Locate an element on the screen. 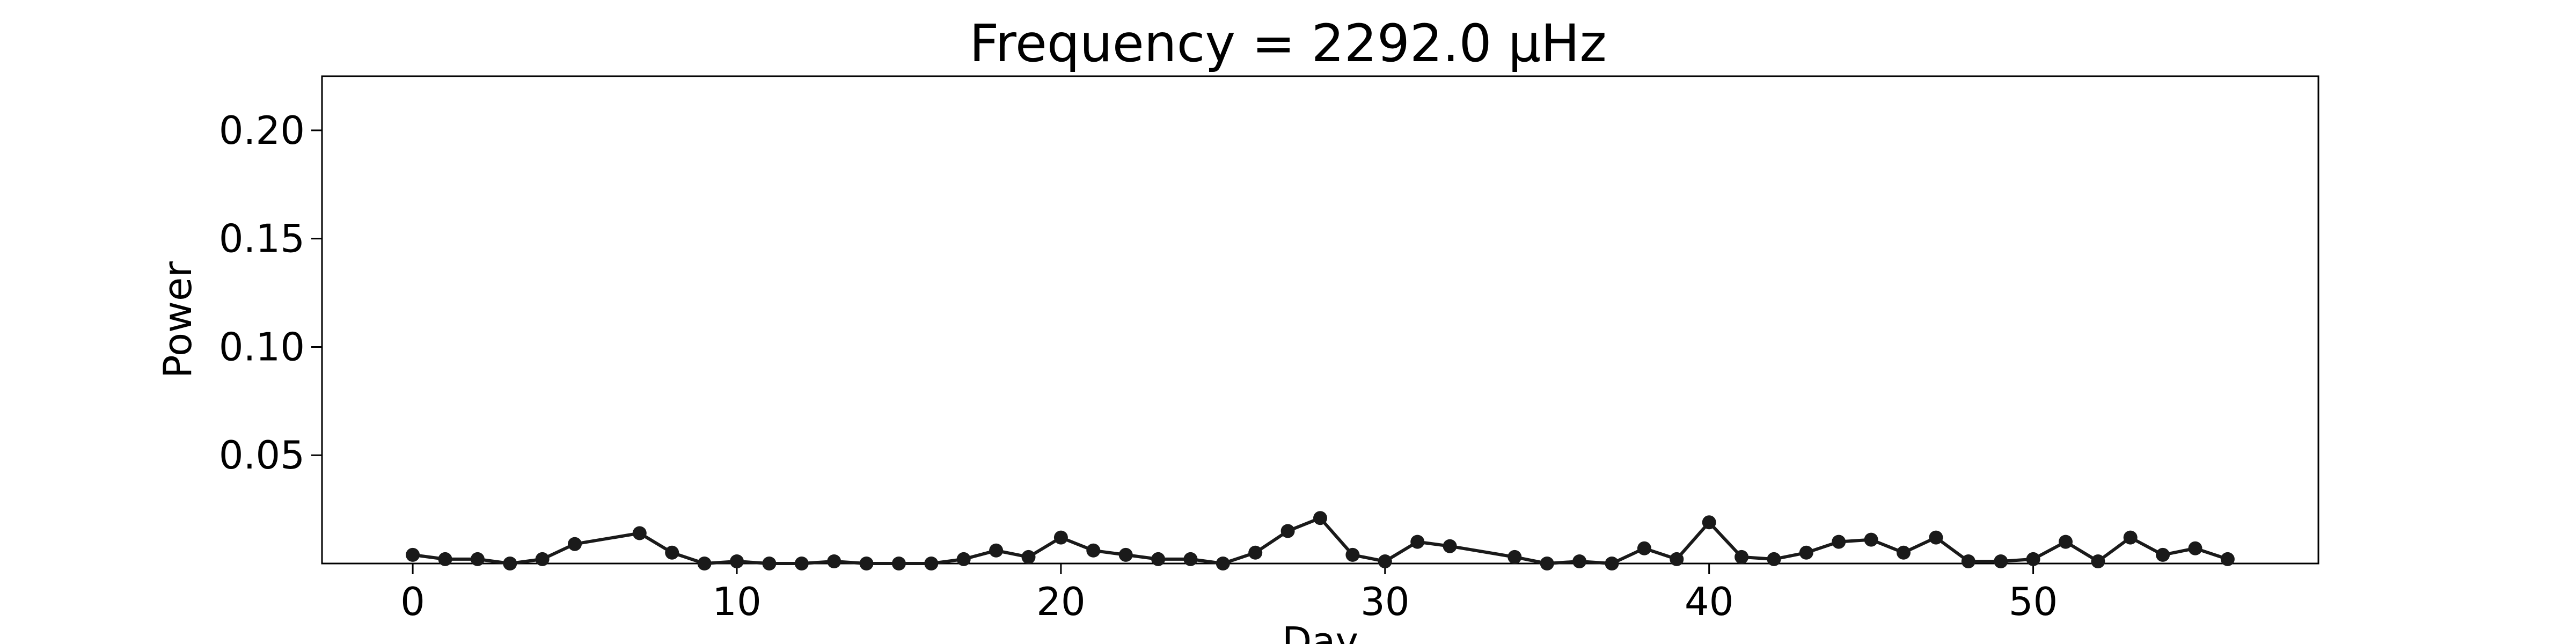 This screenshot has height=644, width=2576. y-tick-label: 0.10 is located at coordinates (262, 346).